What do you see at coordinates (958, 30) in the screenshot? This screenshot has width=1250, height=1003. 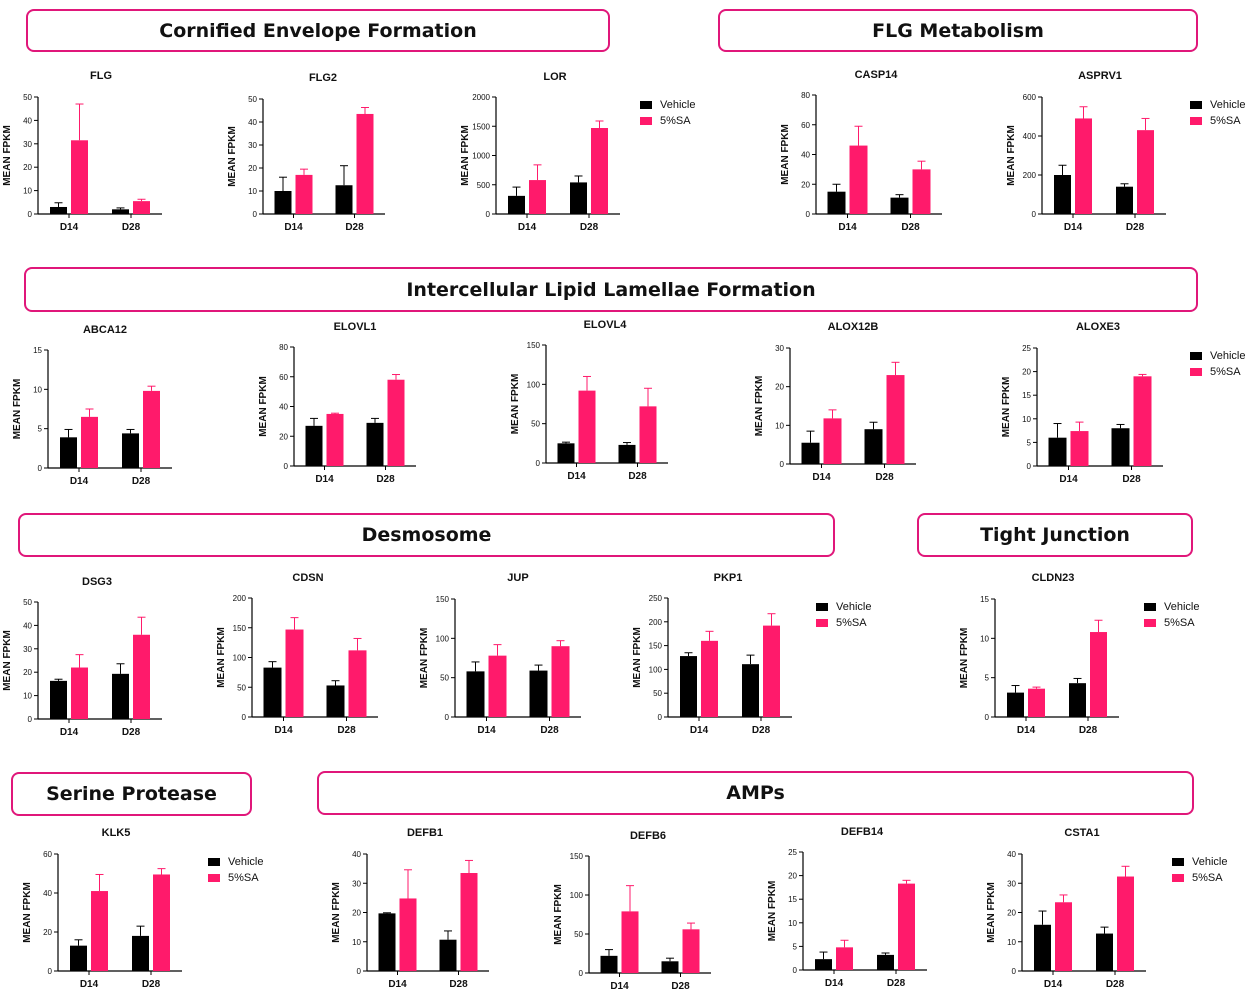 I see `section-flg-metabolism: FLG Metabolism` at bounding box center [958, 30].